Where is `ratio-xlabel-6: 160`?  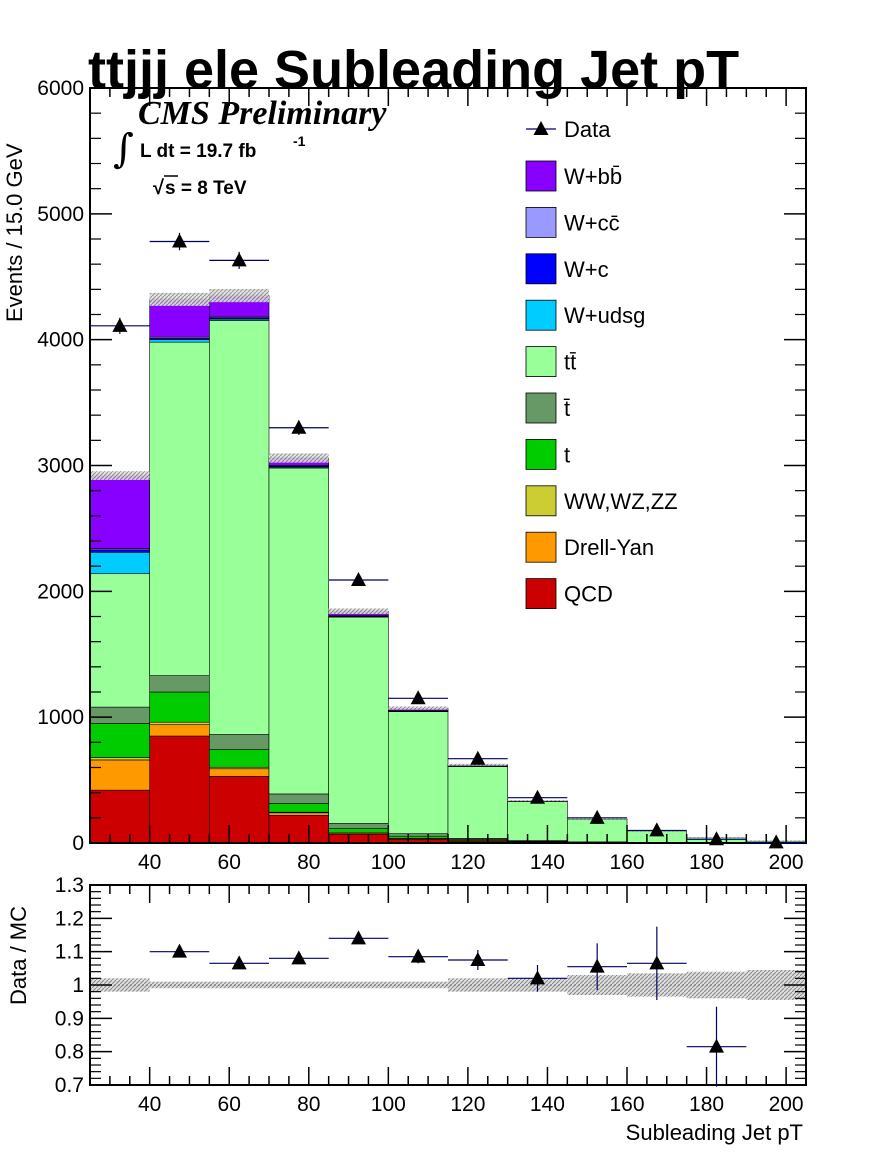
ratio-xlabel-6: 160 is located at coordinates (626, 1104).